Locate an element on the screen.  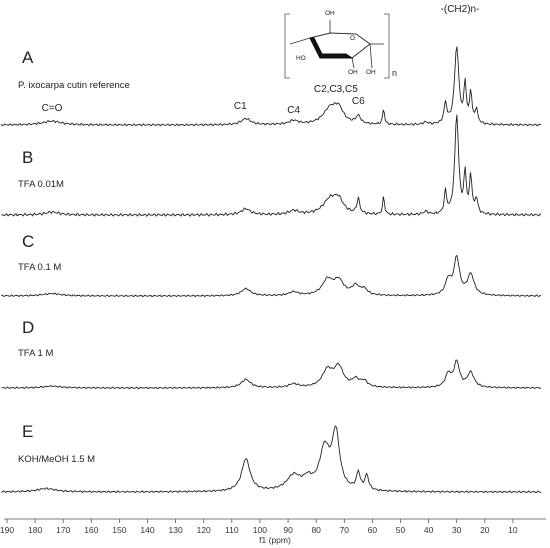
svg-text: n is located at coordinates (394, 73).